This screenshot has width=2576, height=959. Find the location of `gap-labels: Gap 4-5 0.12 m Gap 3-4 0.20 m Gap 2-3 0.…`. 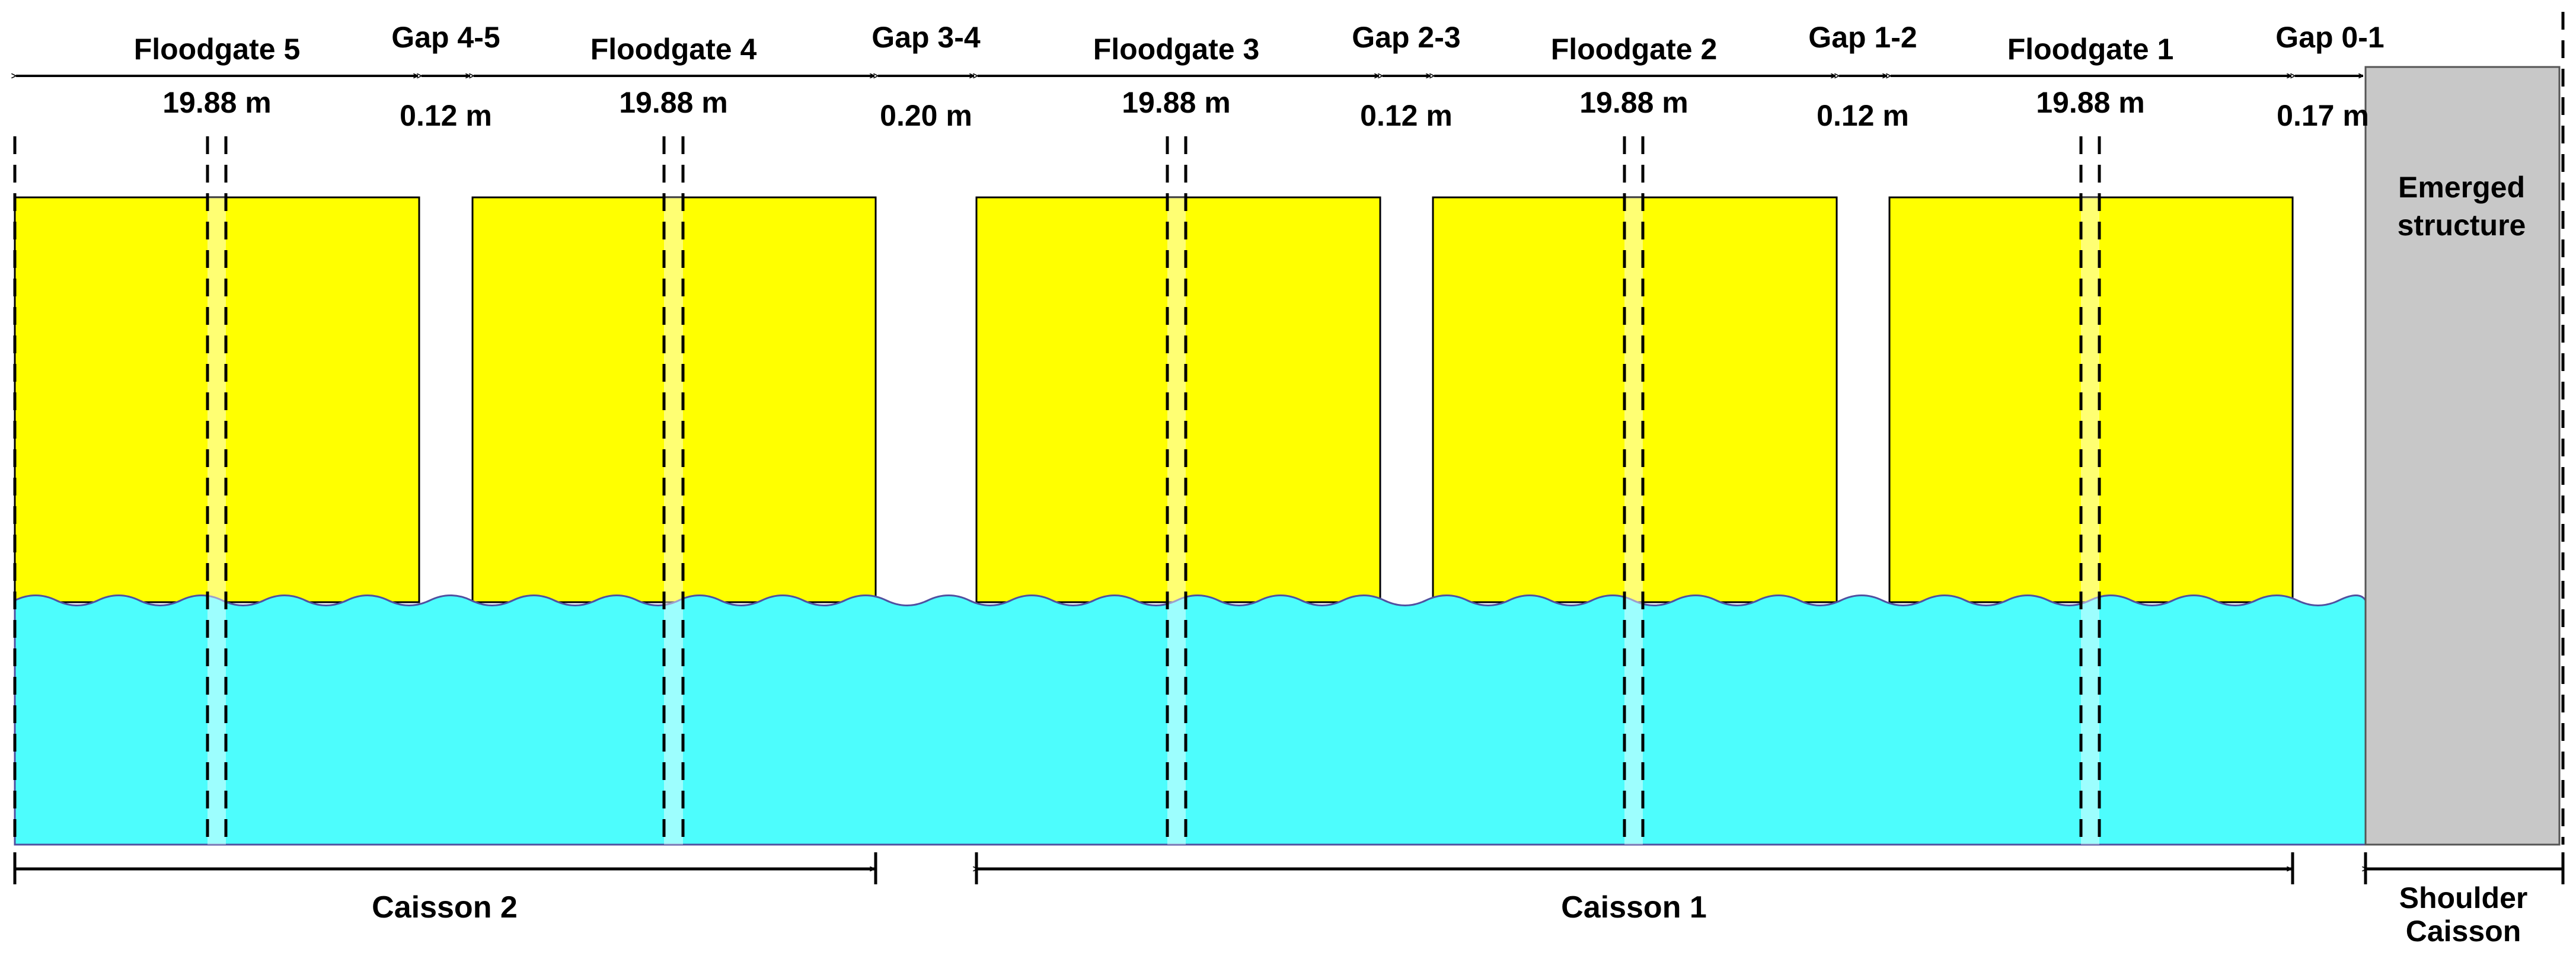

gap-labels: Gap 4-5 0.12 m Gap 3-4 0.20 m Gap 2-3 0.… is located at coordinates (1387, 76).